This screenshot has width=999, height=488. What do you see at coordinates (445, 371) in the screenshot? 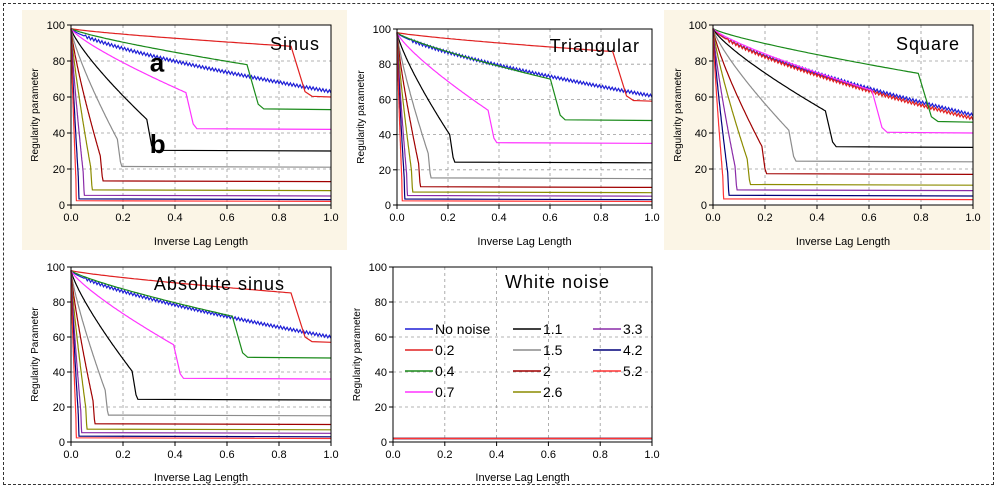
I see `legend-label-0-4: 0.4` at bounding box center [445, 371].